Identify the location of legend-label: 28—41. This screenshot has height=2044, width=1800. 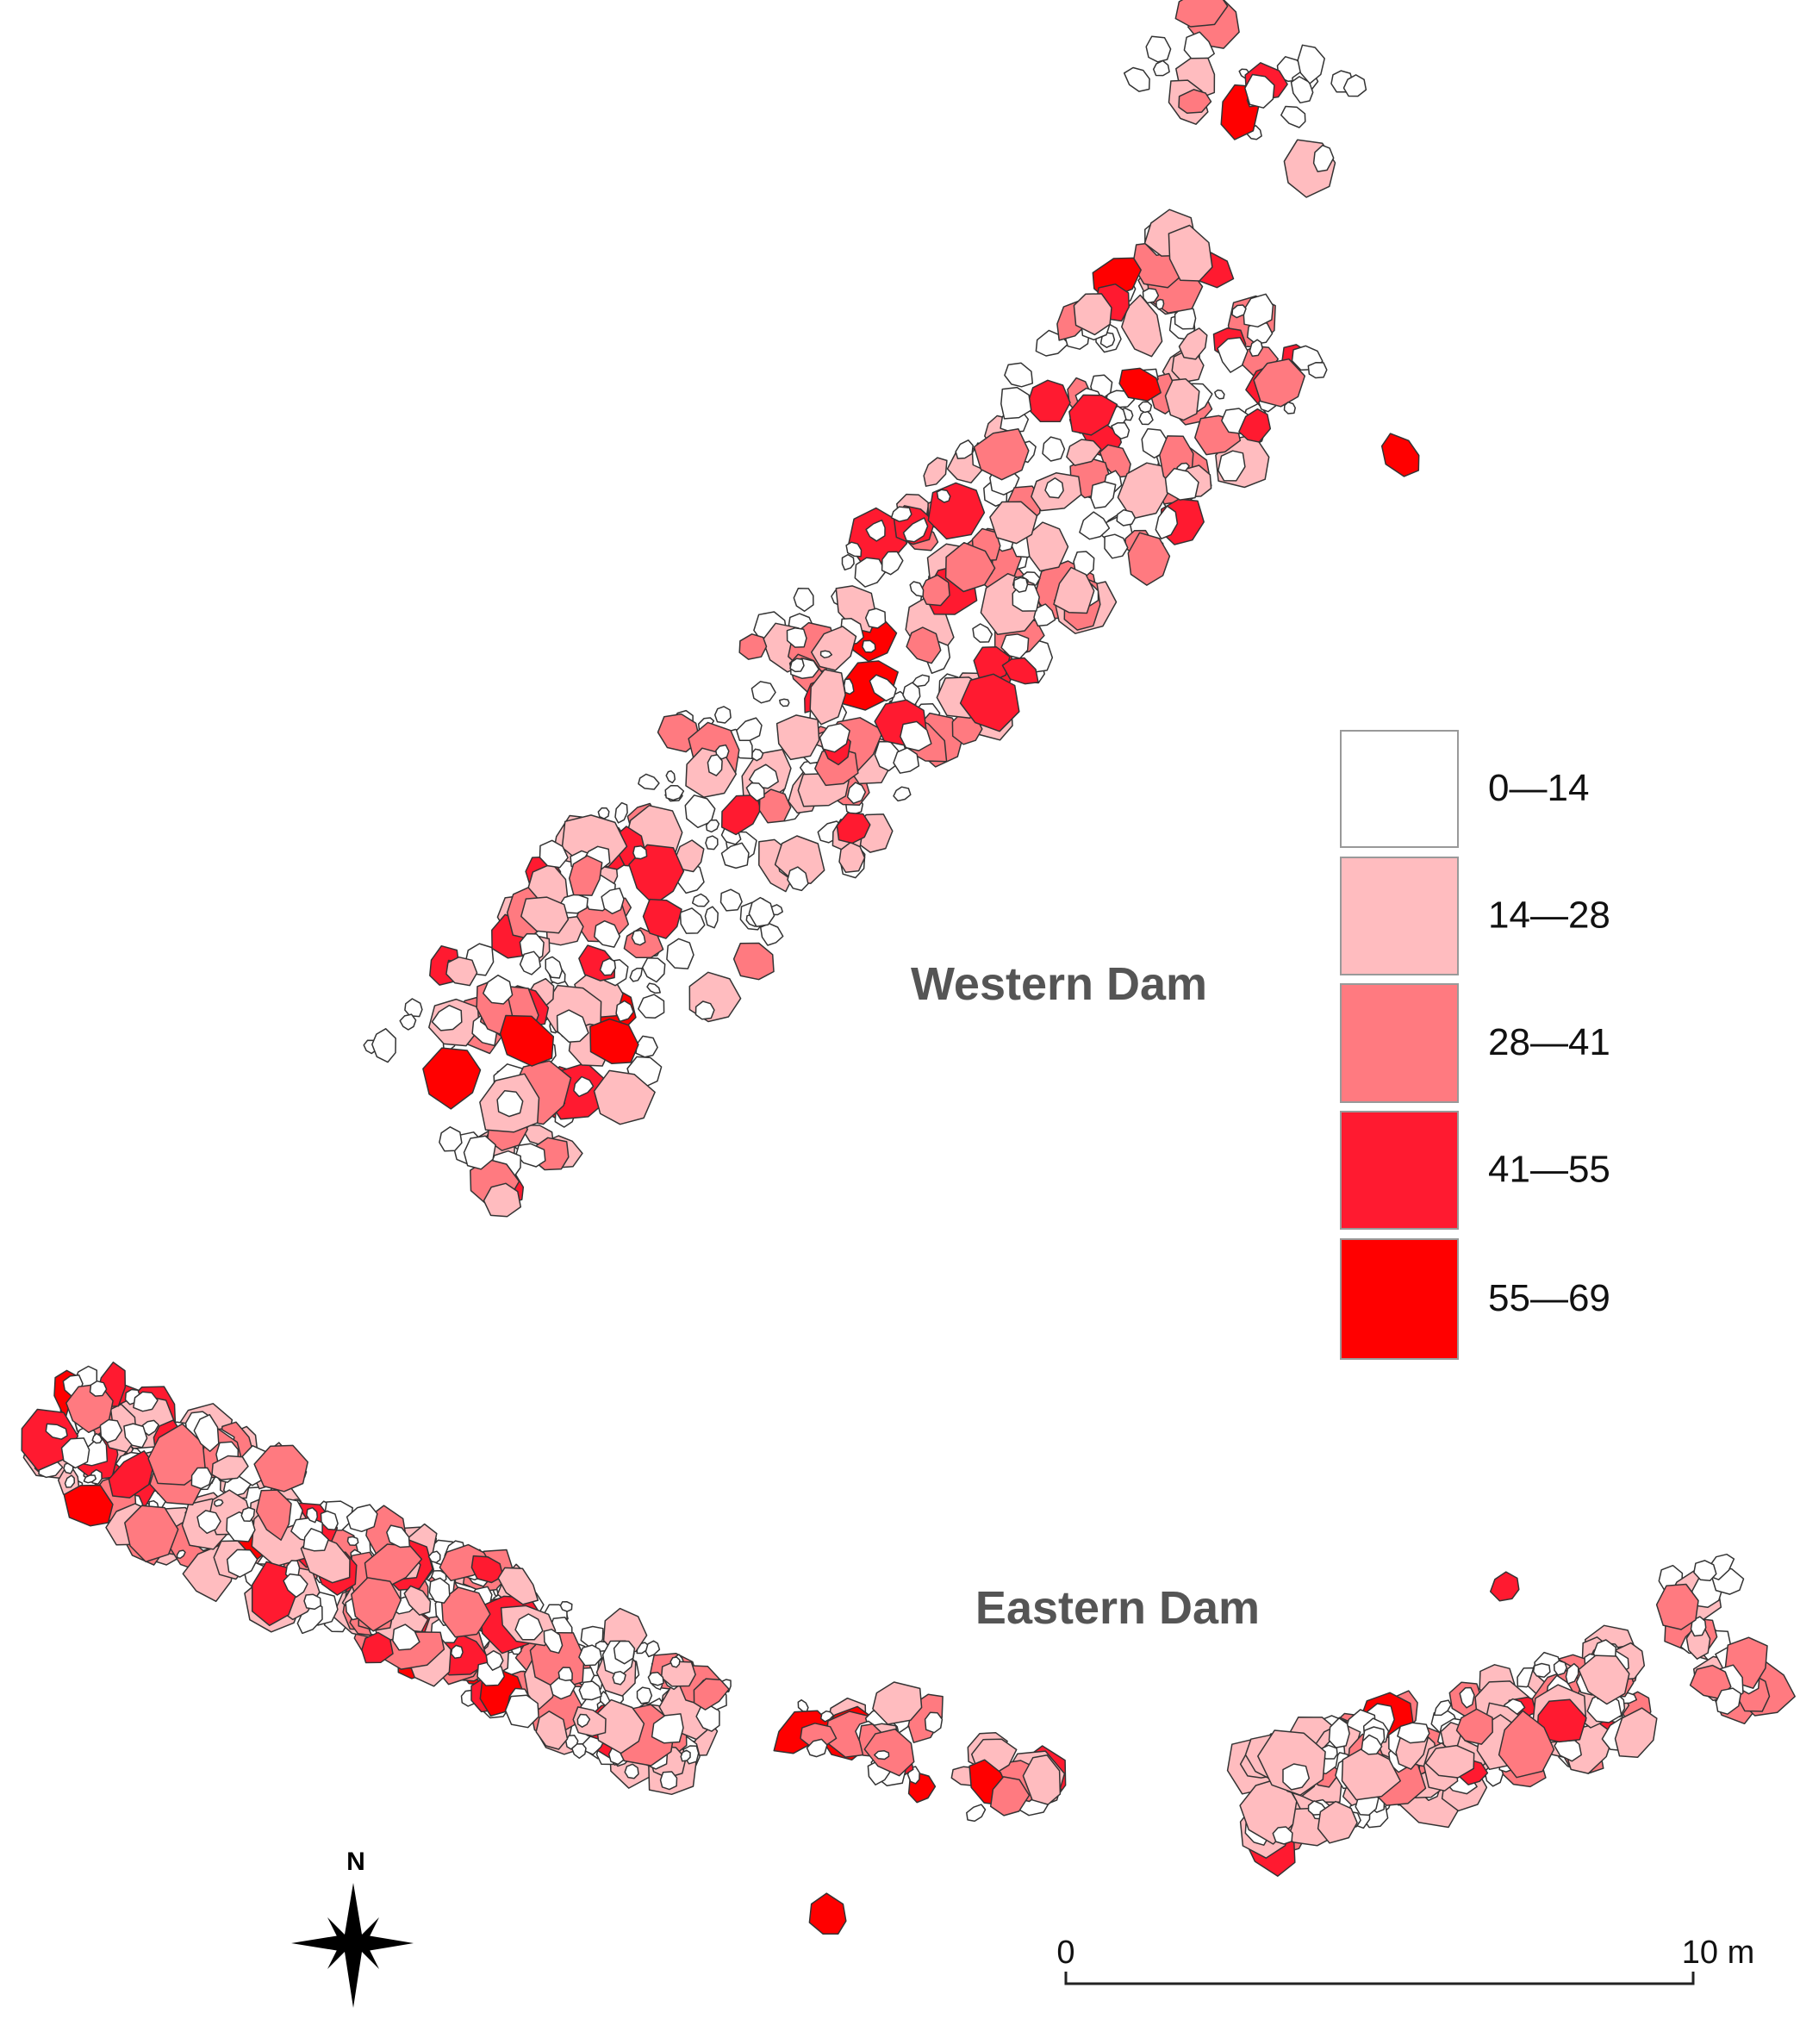
(1549, 1042).